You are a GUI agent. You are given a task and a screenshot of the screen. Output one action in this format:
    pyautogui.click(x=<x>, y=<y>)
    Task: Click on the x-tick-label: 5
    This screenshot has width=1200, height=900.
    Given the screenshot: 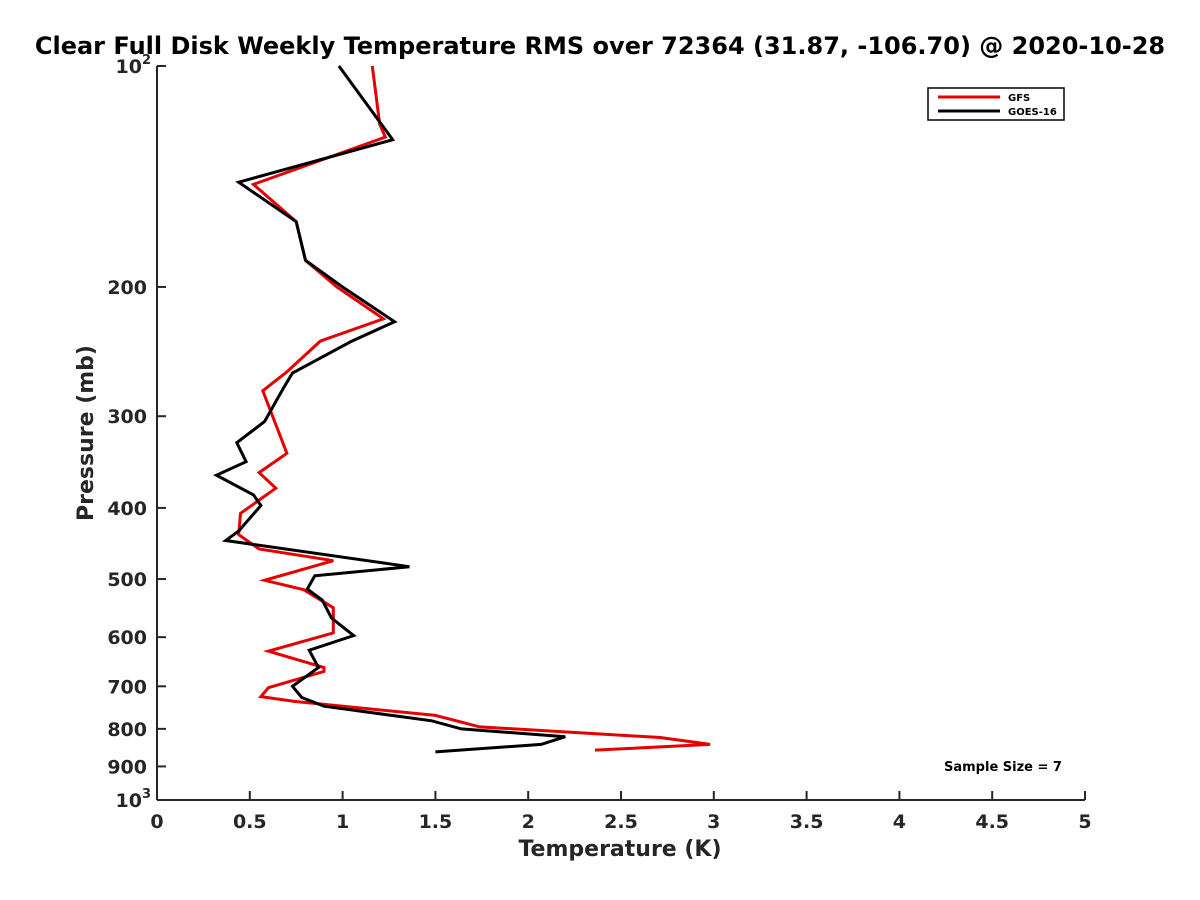 What is the action you would take?
    pyautogui.click(x=1084, y=822)
    